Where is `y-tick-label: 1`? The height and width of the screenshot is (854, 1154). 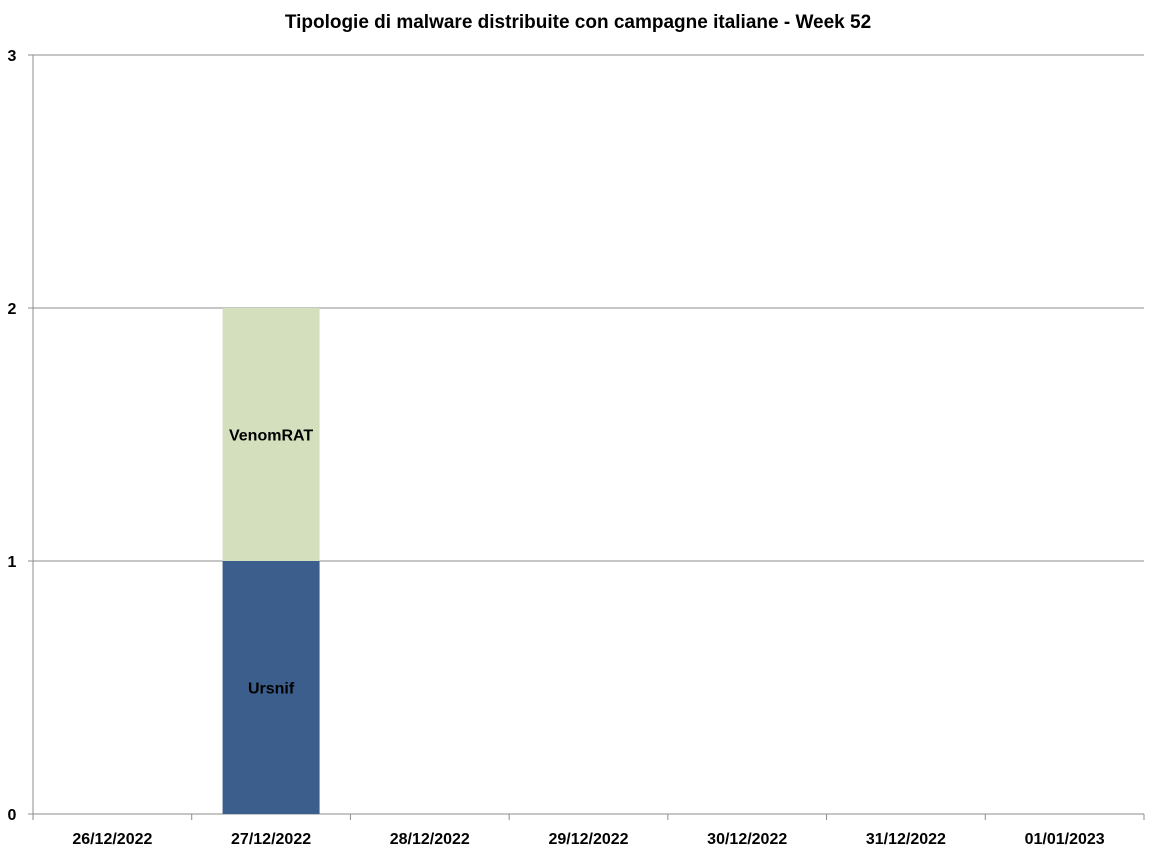 y-tick-label: 1 is located at coordinates (12, 562).